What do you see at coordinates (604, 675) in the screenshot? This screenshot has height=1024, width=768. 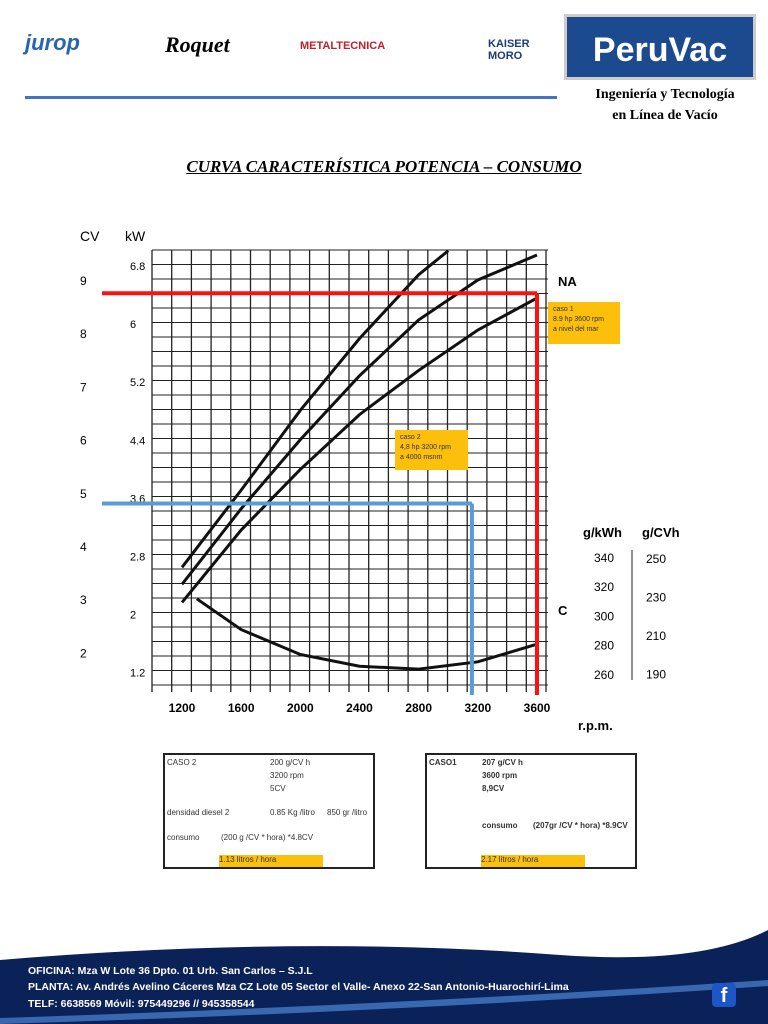 I see `y-tick-gkwh: 260` at bounding box center [604, 675].